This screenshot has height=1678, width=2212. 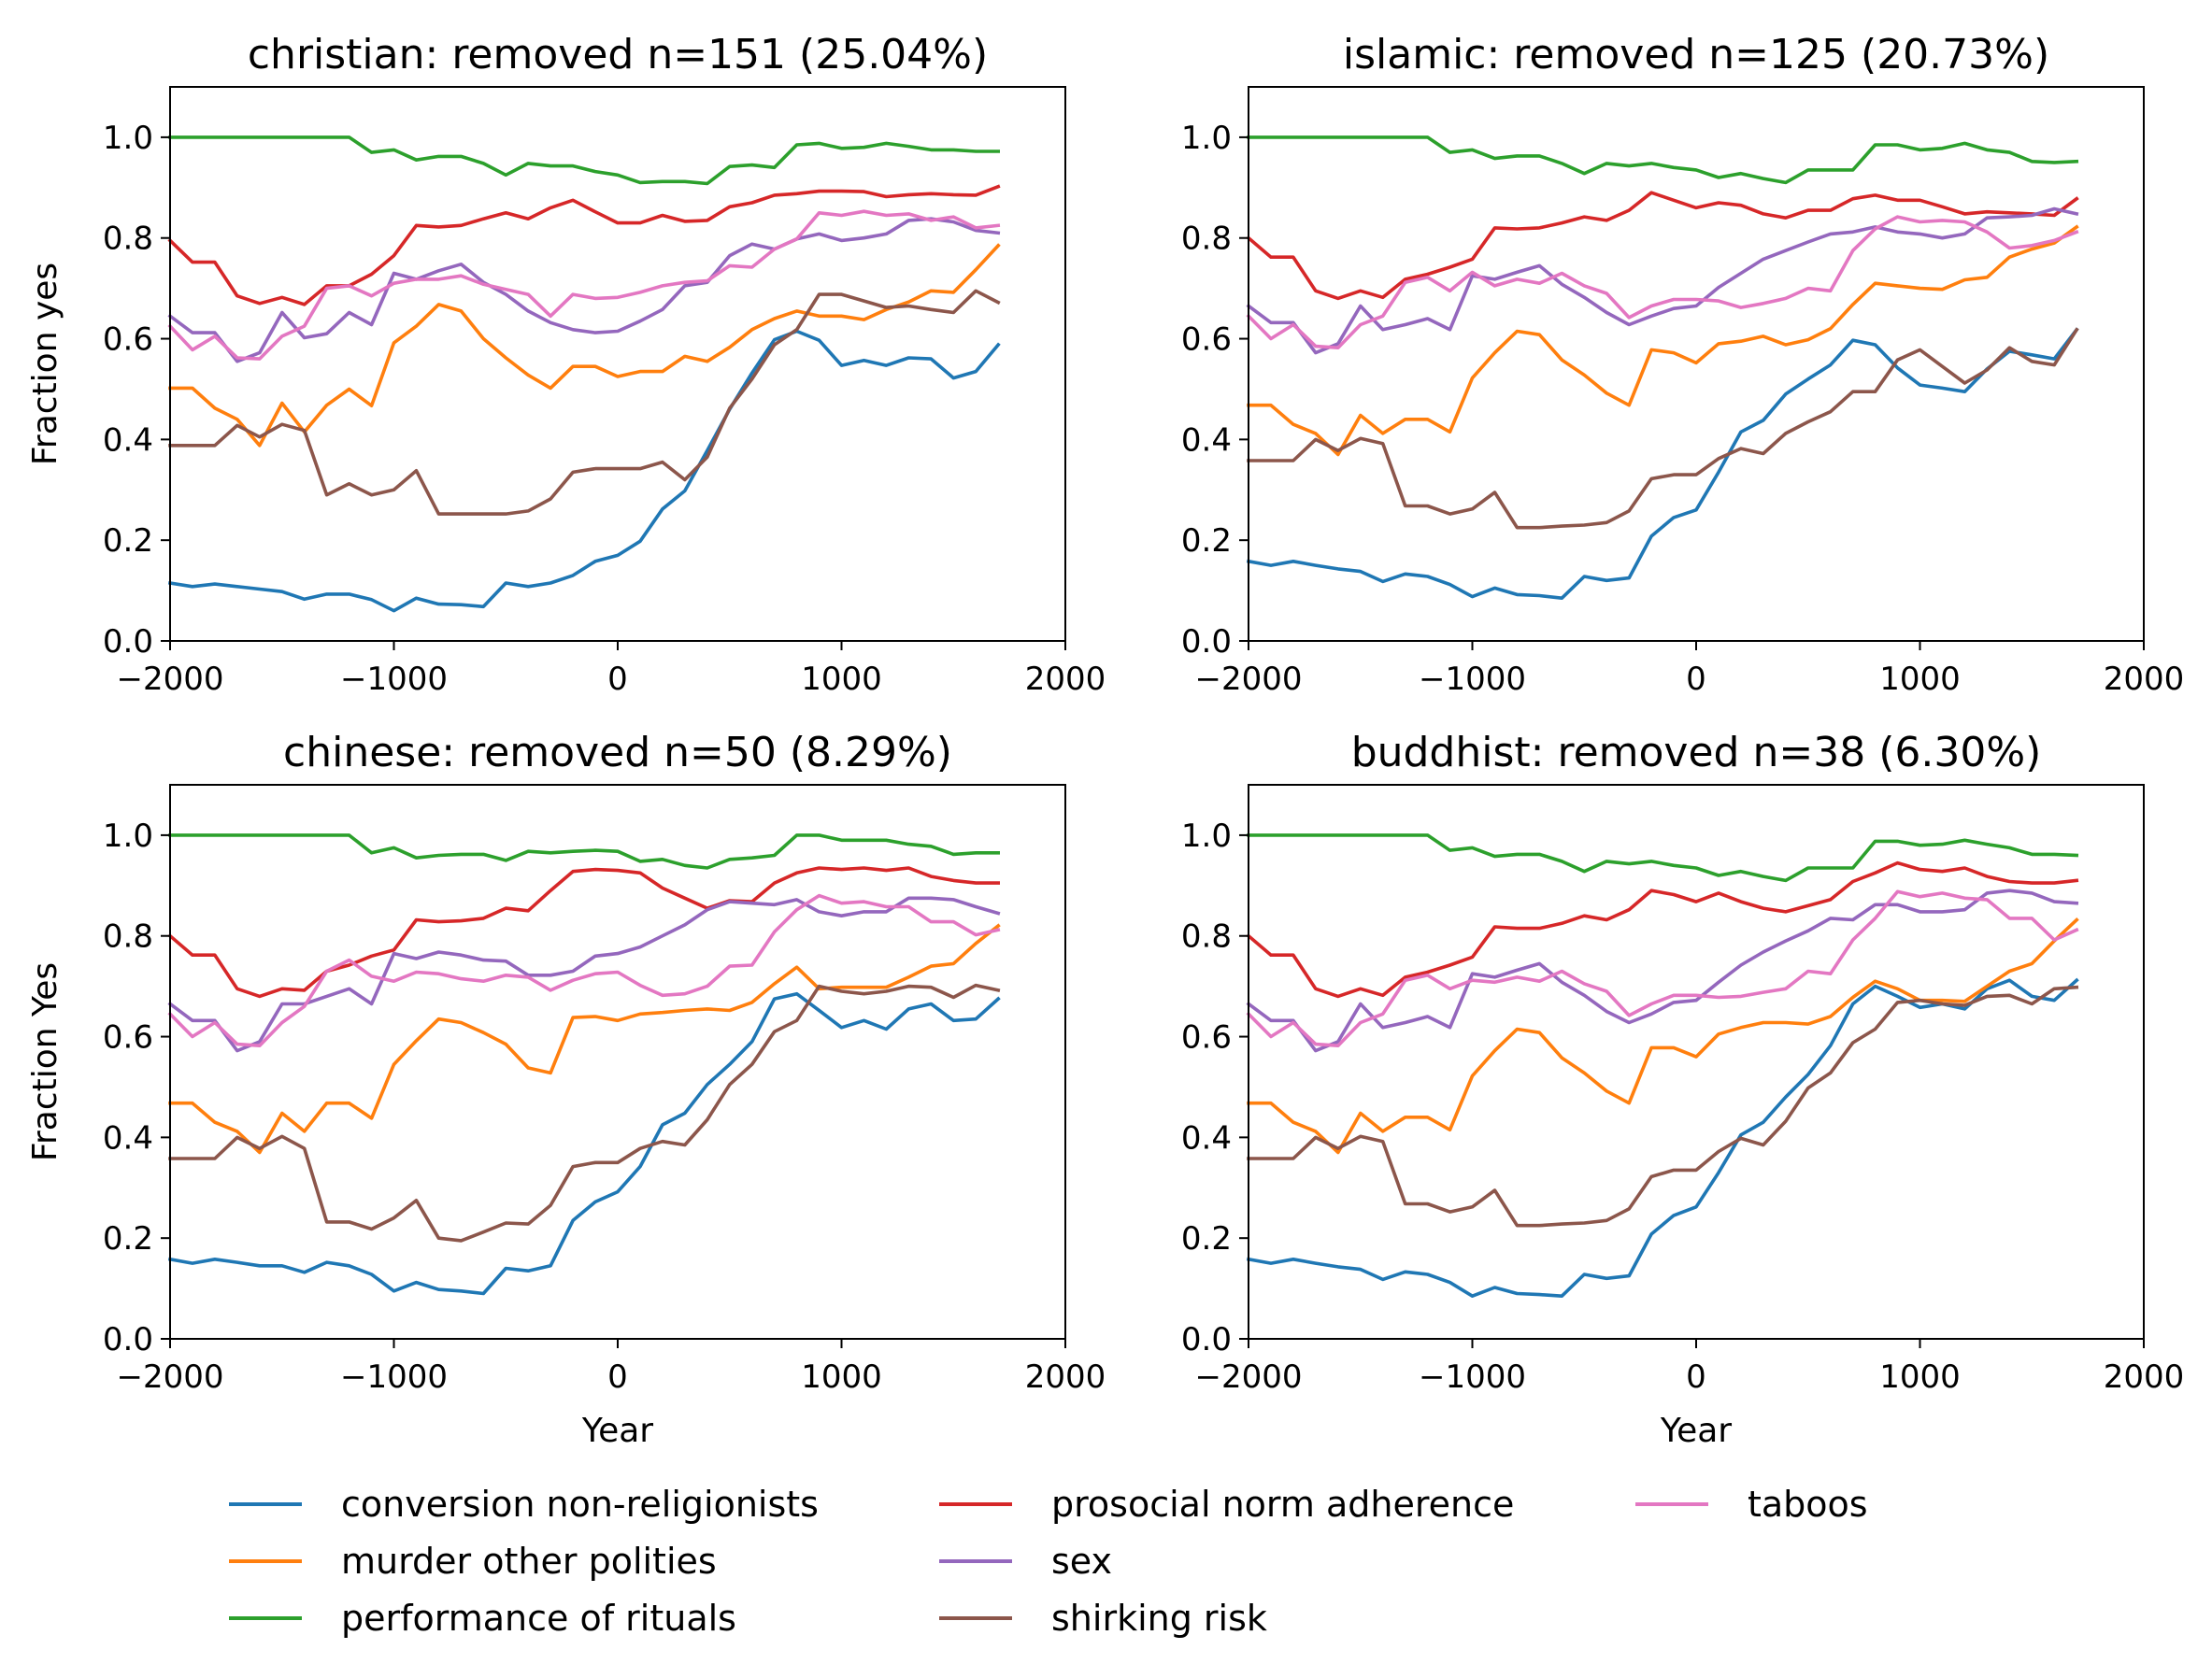 I want to click on legend-entry-conversion-non-religionists: conversion non-religionists, so click(x=524, y=1504).